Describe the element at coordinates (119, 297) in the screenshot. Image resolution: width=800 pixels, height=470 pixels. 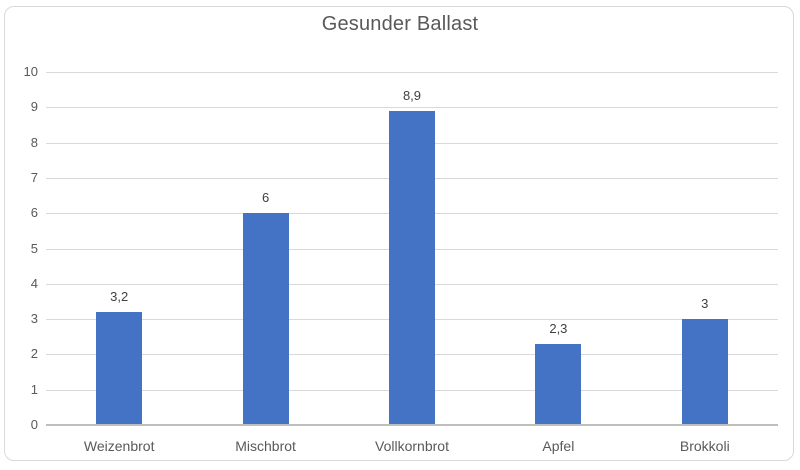
I see `bar-value-label-weizenbrot: 3,2` at that location.